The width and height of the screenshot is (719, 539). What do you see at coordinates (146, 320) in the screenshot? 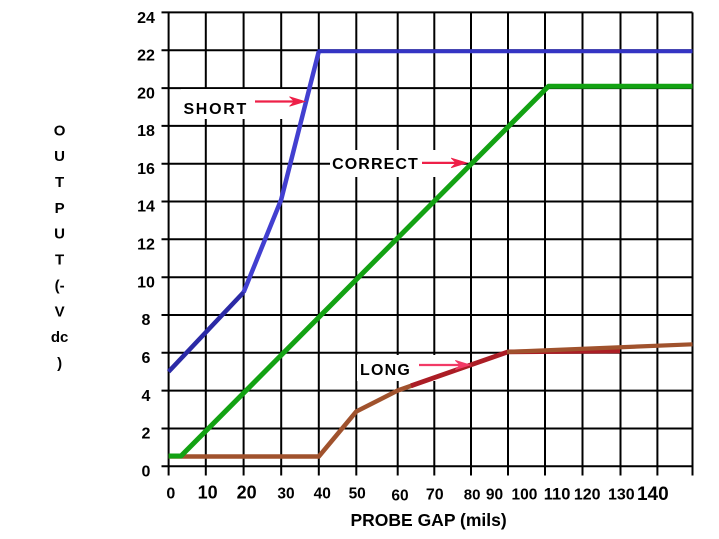
I see `svg-text: 8` at bounding box center [146, 320].